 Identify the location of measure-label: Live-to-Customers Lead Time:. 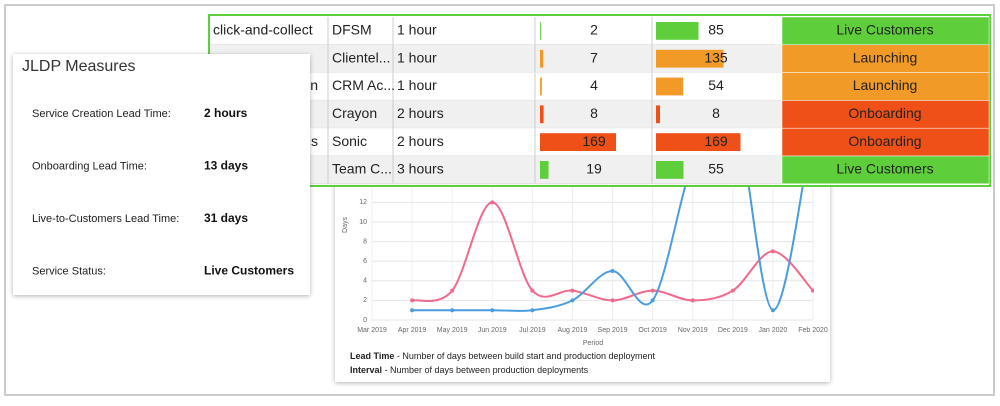
(105, 219).